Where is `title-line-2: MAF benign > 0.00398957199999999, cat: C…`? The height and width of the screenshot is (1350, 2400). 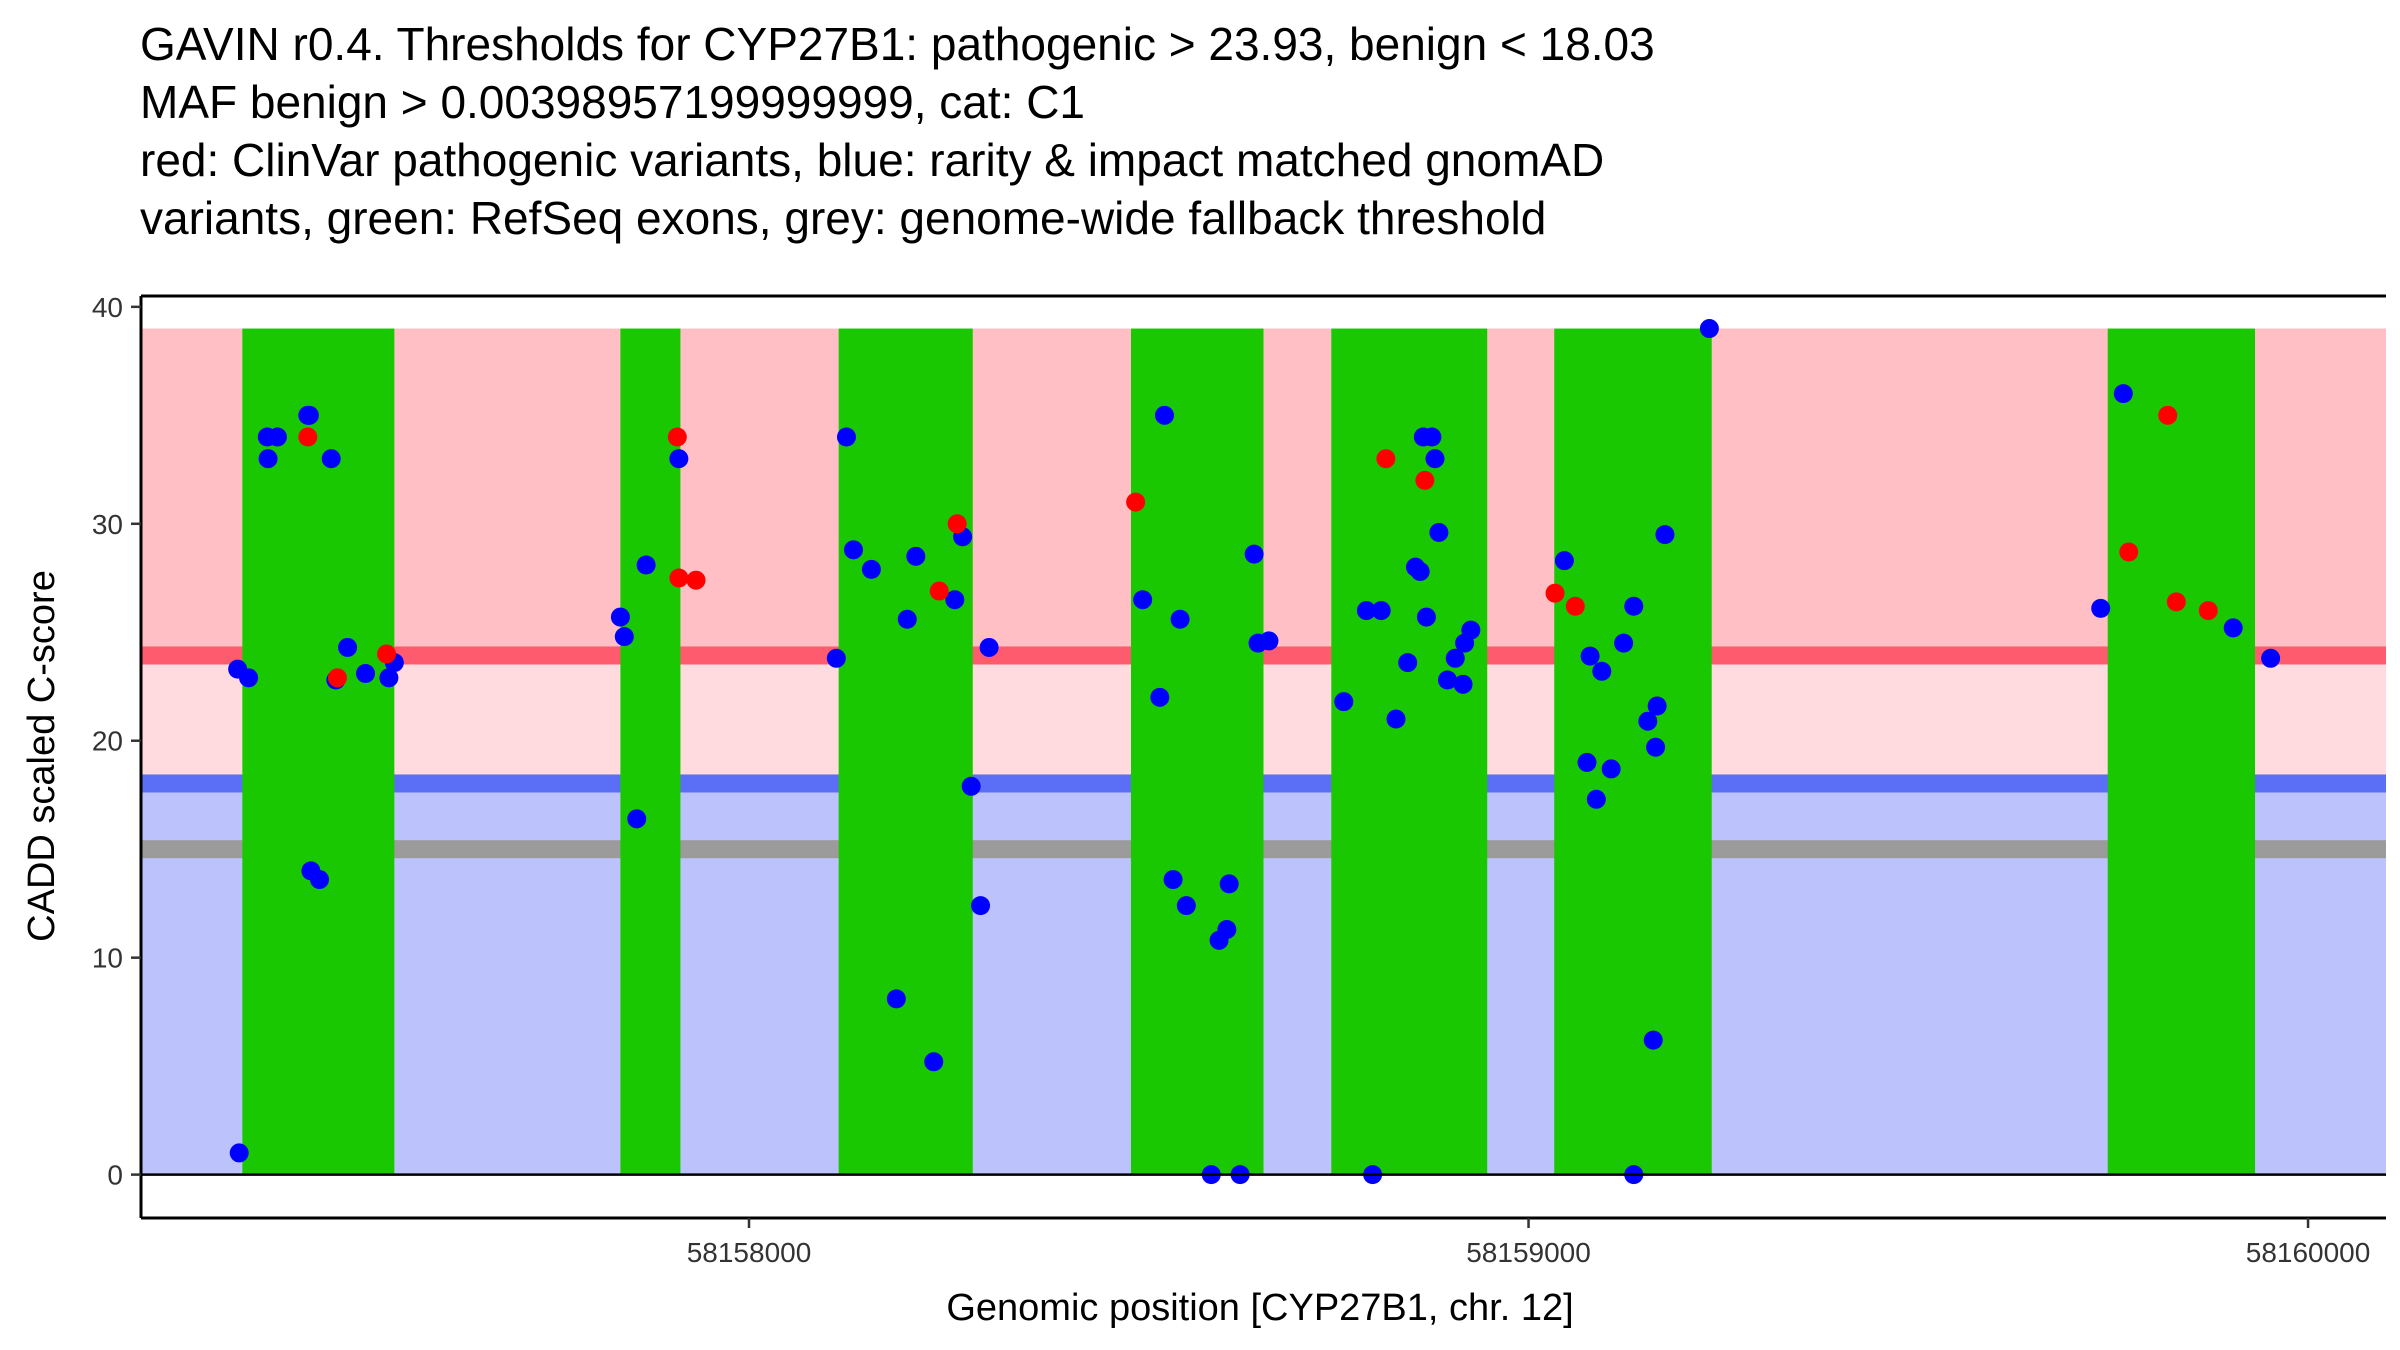 title-line-2: MAF benign > 0.00398957199999999, cat: C… is located at coordinates (612, 102).